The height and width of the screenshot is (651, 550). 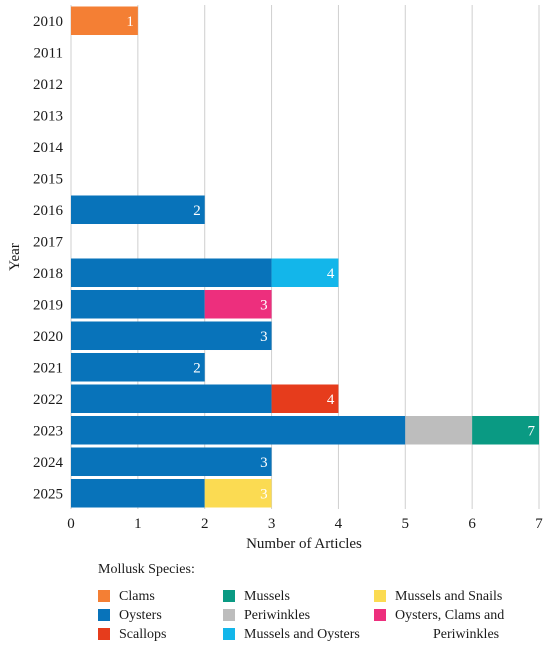 I want to click on legend-label-clams: Clams, so click(x=137, y=596).